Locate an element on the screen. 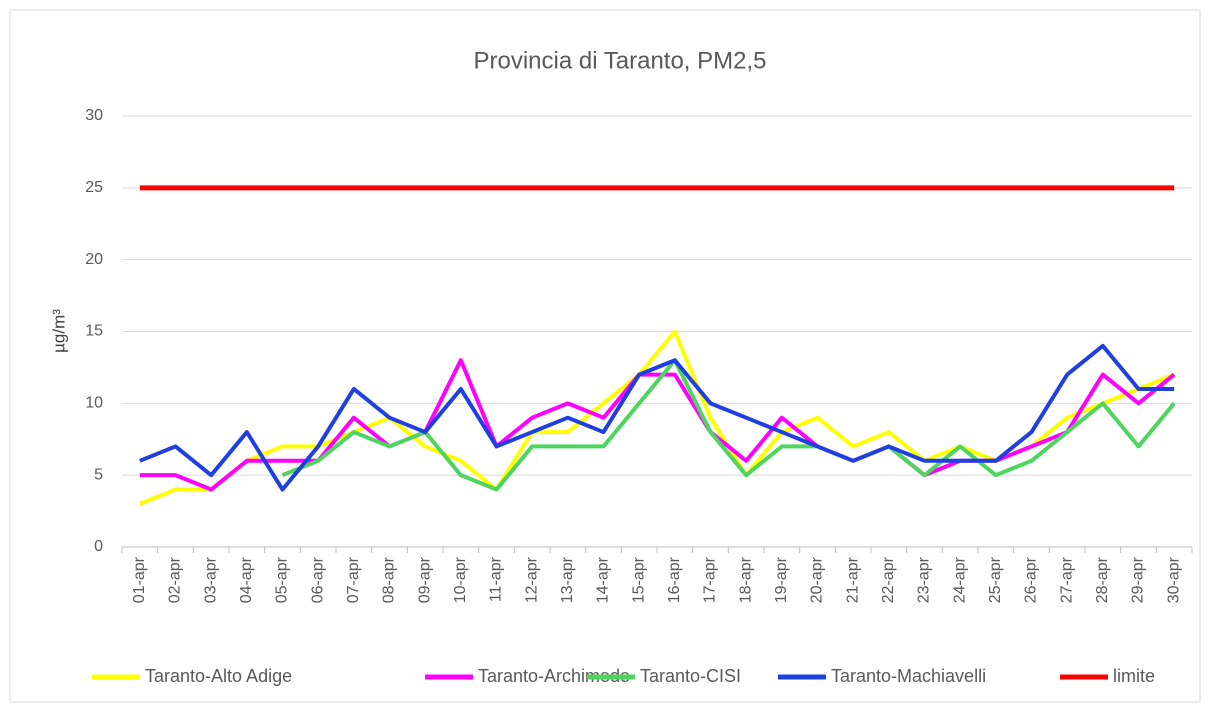  x-tick-label: 03-apr is located at coordinates (210, 579).